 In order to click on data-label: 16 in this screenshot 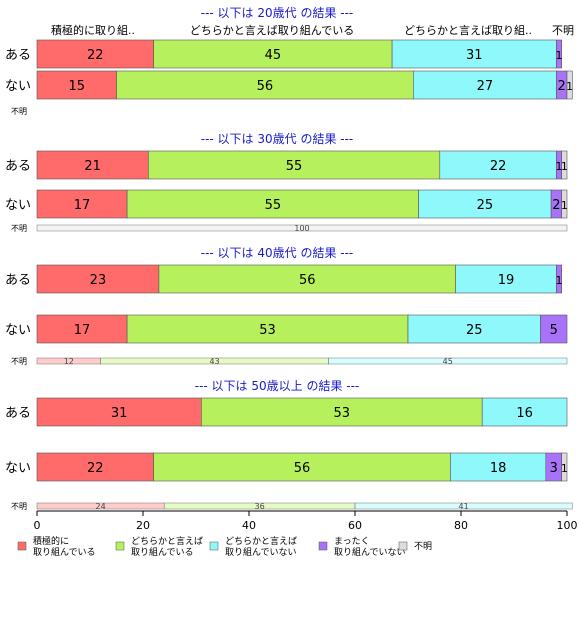, I will do `click(524, 413)`.